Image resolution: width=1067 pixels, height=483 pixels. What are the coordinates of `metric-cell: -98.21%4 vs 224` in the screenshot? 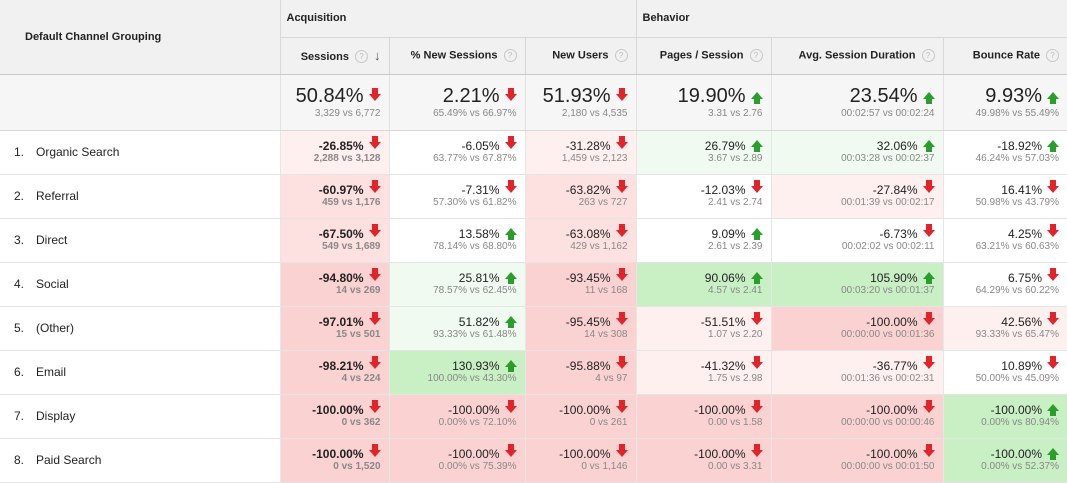 It's located at (334, 372).